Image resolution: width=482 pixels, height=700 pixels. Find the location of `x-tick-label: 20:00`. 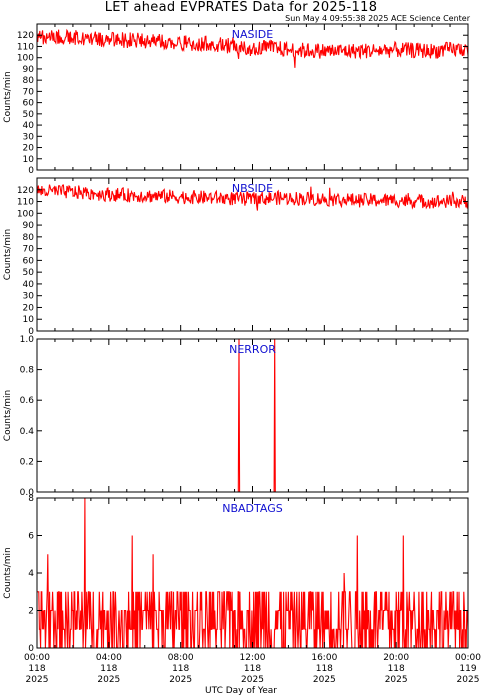

x-tick-label: 20:00 is located at coordinates (396, 658).